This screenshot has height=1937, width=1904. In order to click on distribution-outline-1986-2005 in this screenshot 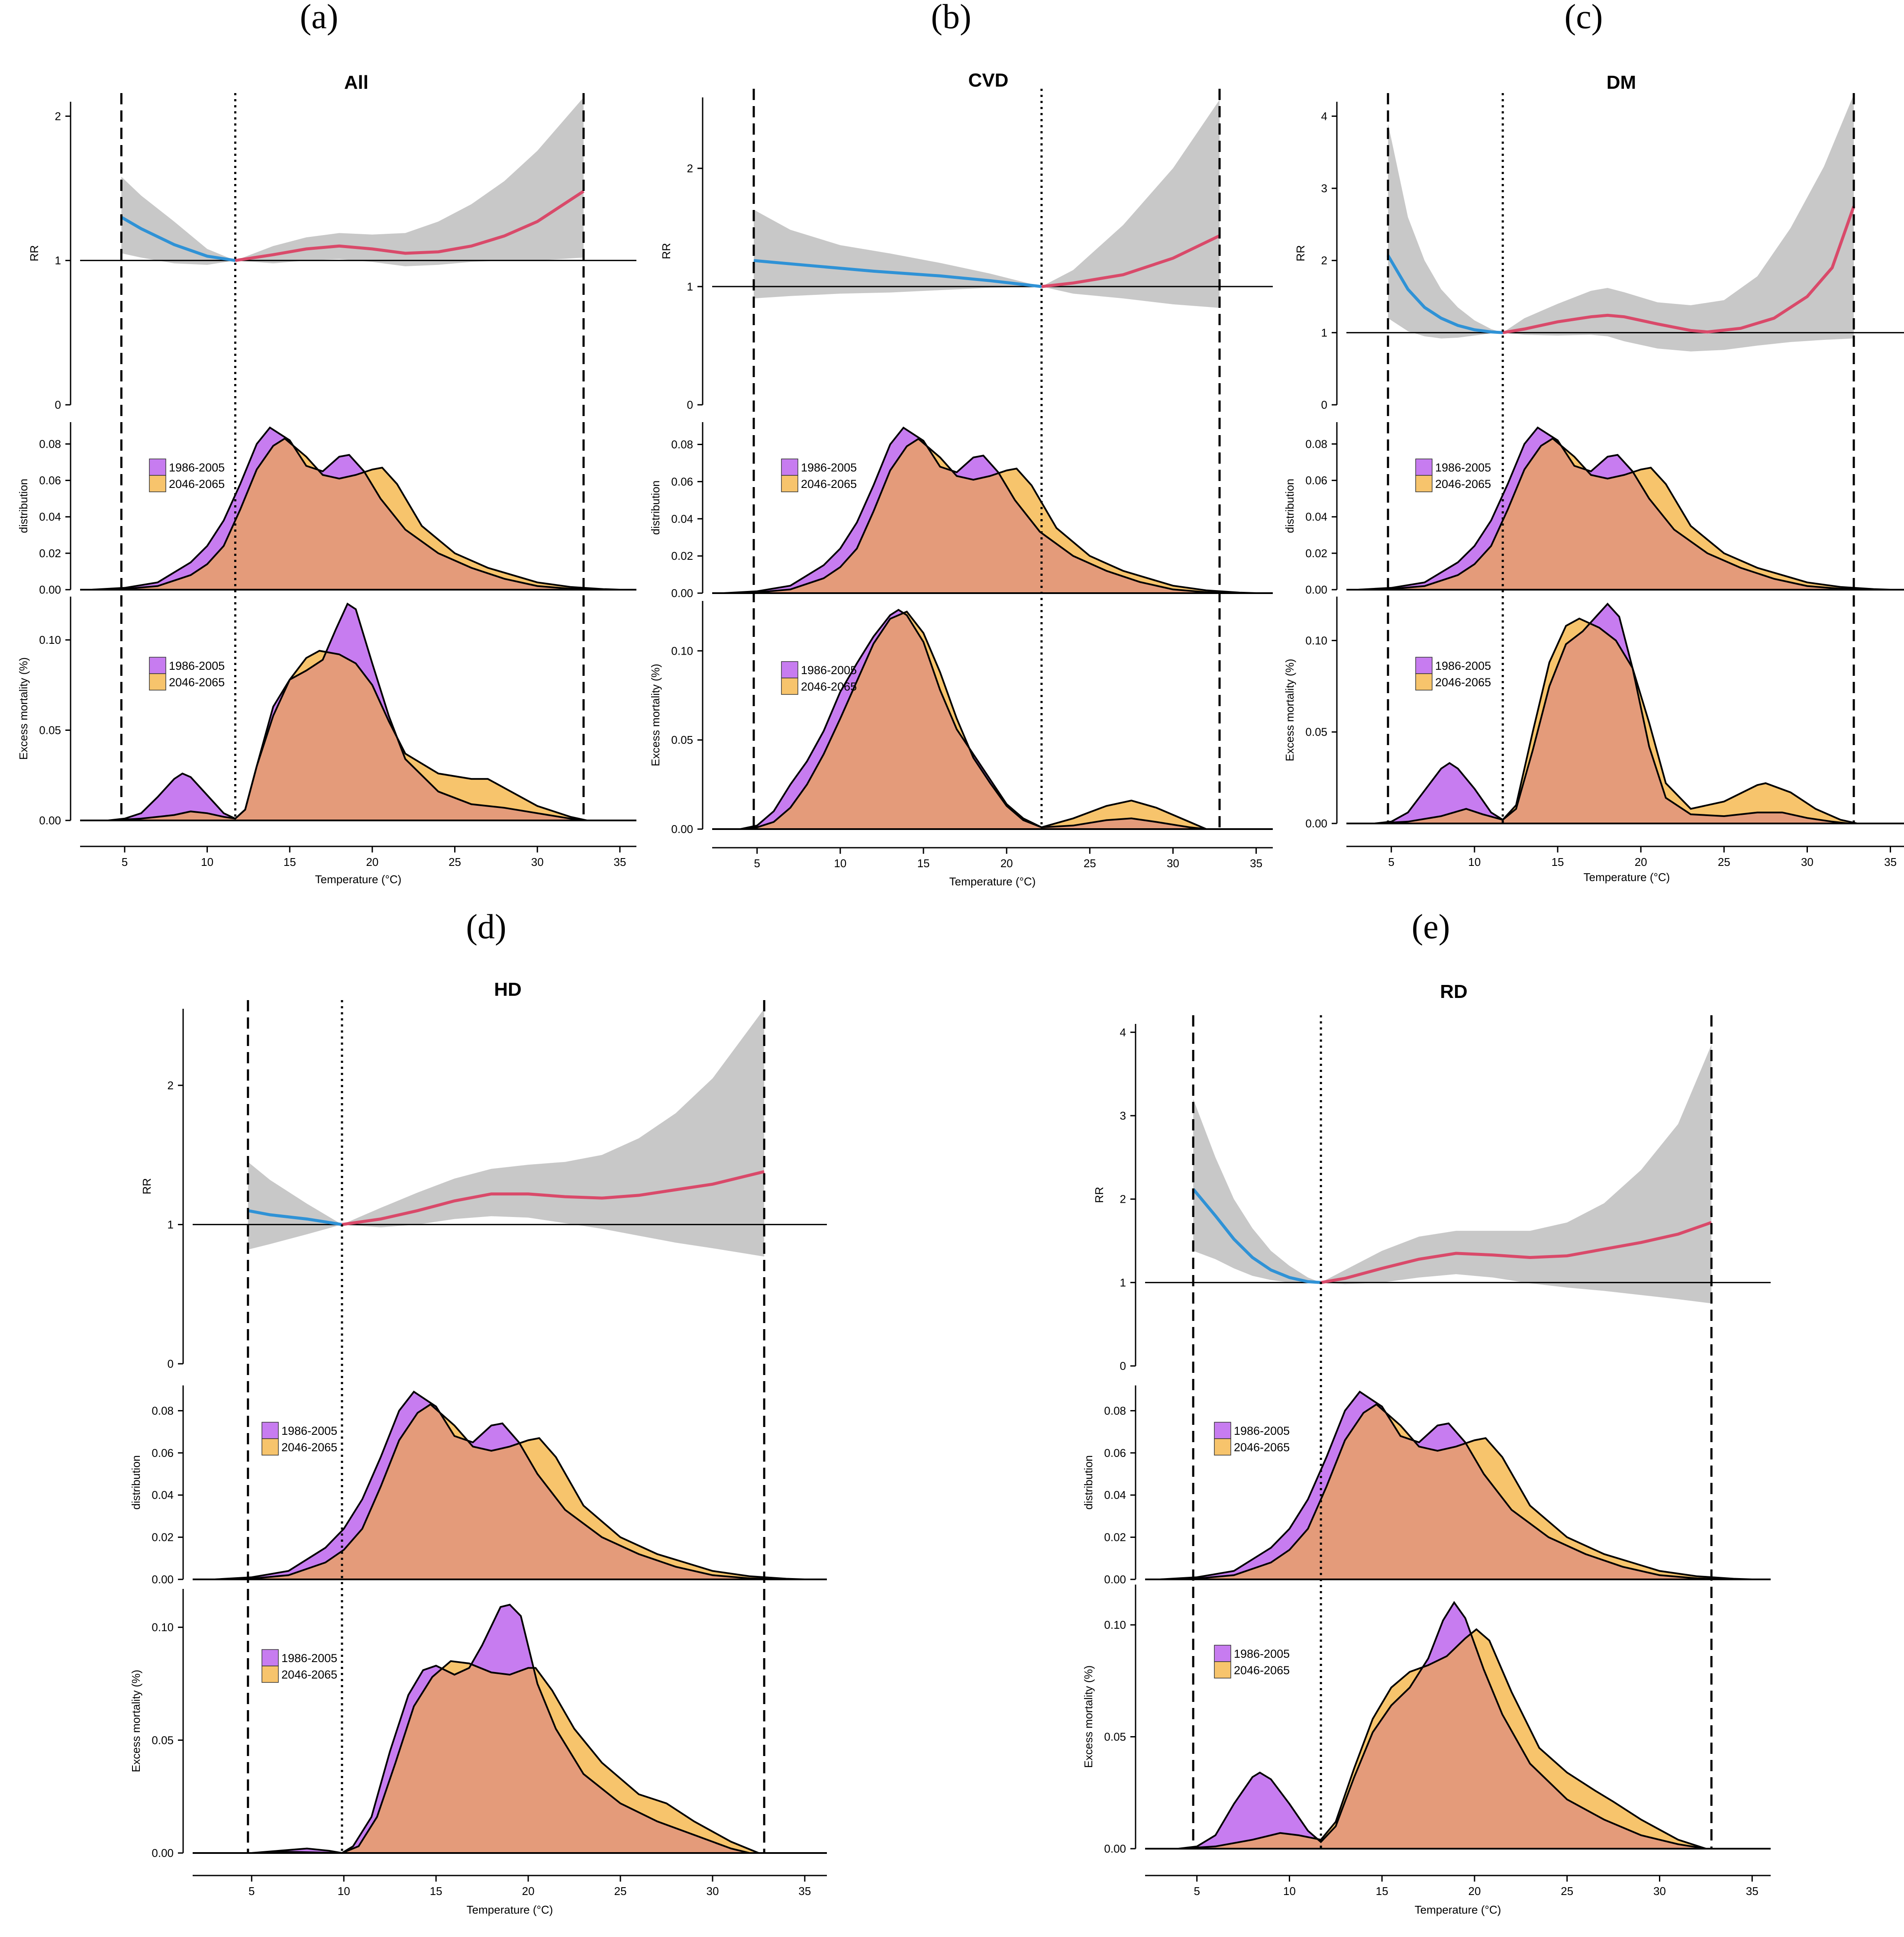, I will do `click(981, 510)`.